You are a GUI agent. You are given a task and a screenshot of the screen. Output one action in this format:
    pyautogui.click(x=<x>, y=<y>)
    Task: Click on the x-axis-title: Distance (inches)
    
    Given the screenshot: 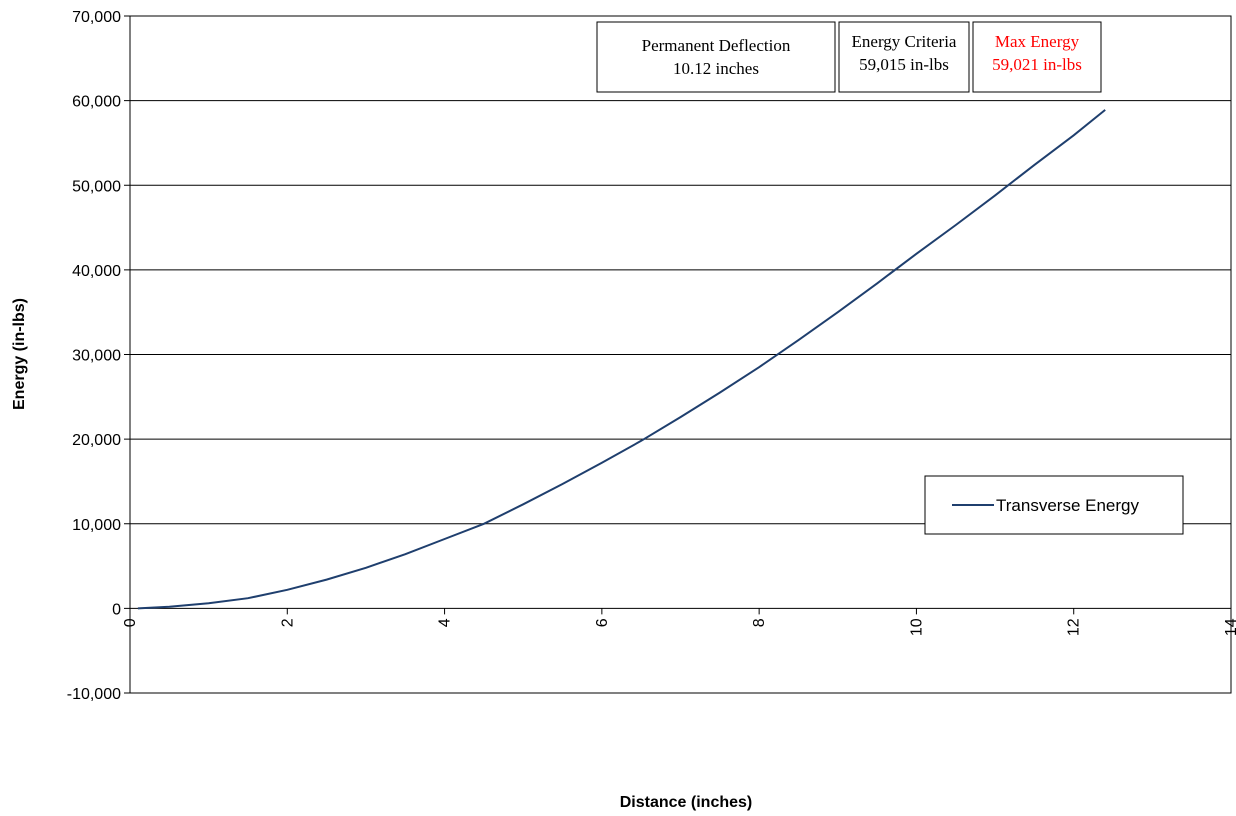 What is the action you would take?
    pyautogui.click(x=686, y=802)
    